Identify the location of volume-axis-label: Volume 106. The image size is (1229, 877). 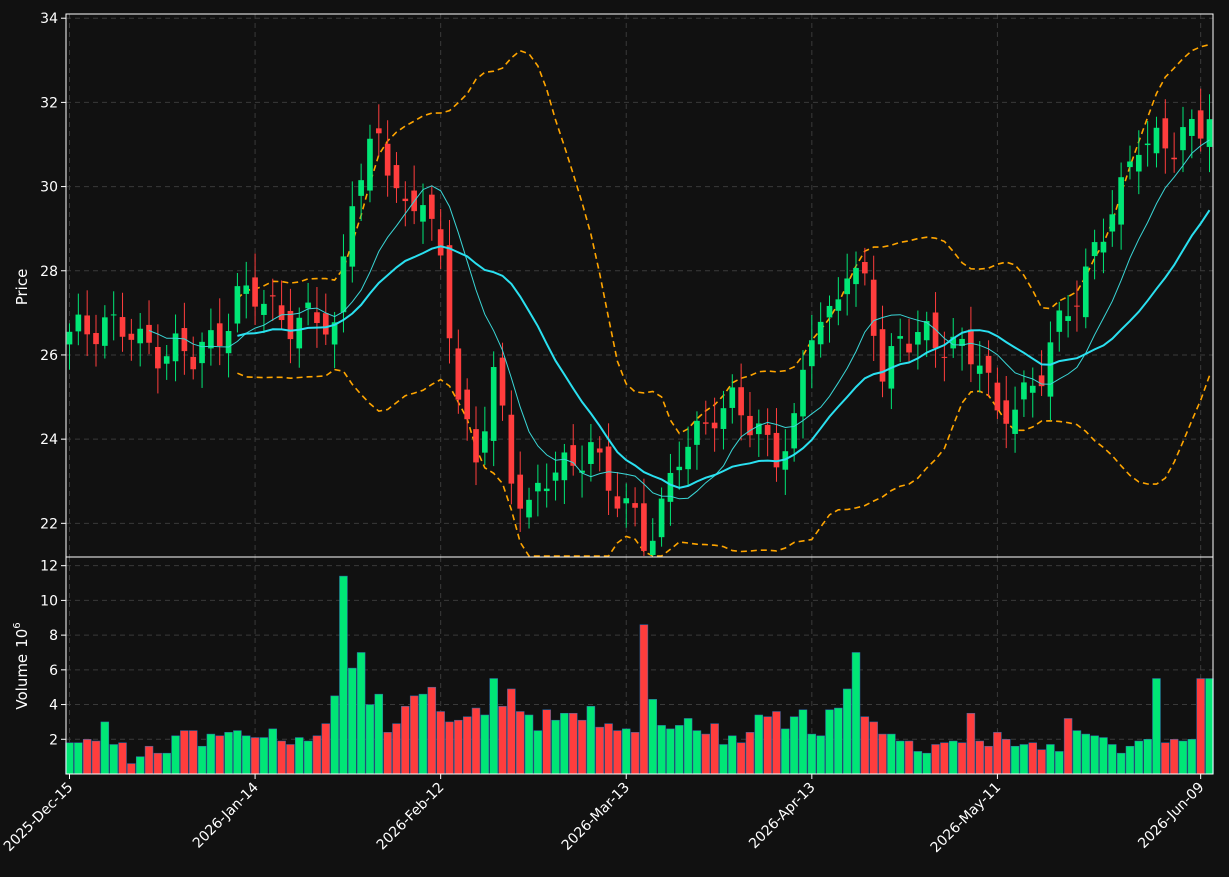
(21, 665).